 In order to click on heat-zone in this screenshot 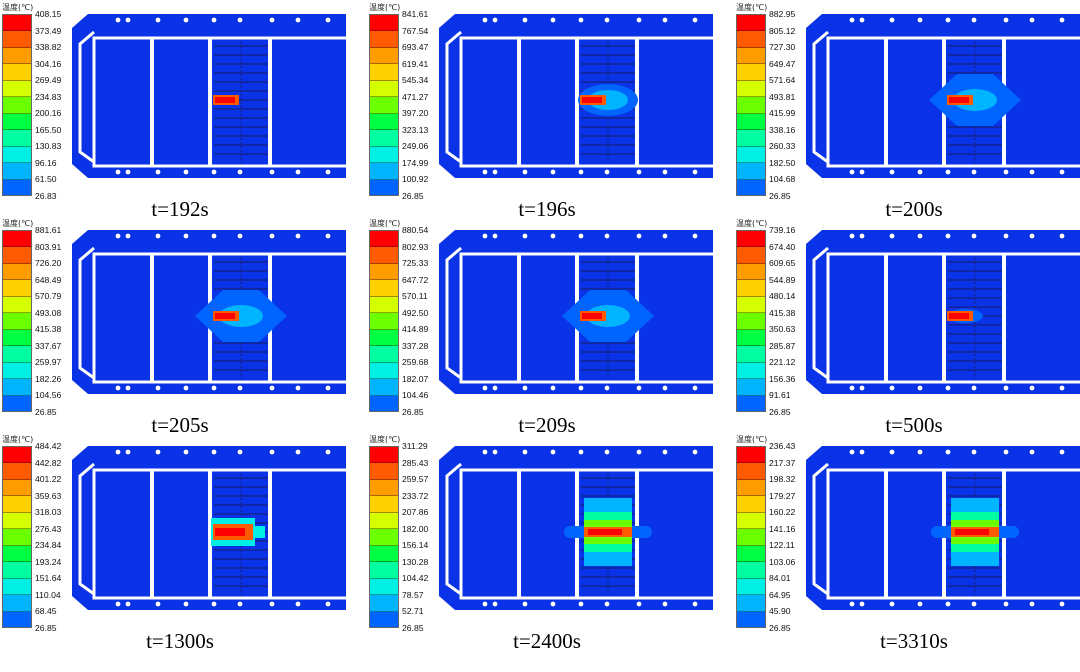, I will do `click(260, 532)`.